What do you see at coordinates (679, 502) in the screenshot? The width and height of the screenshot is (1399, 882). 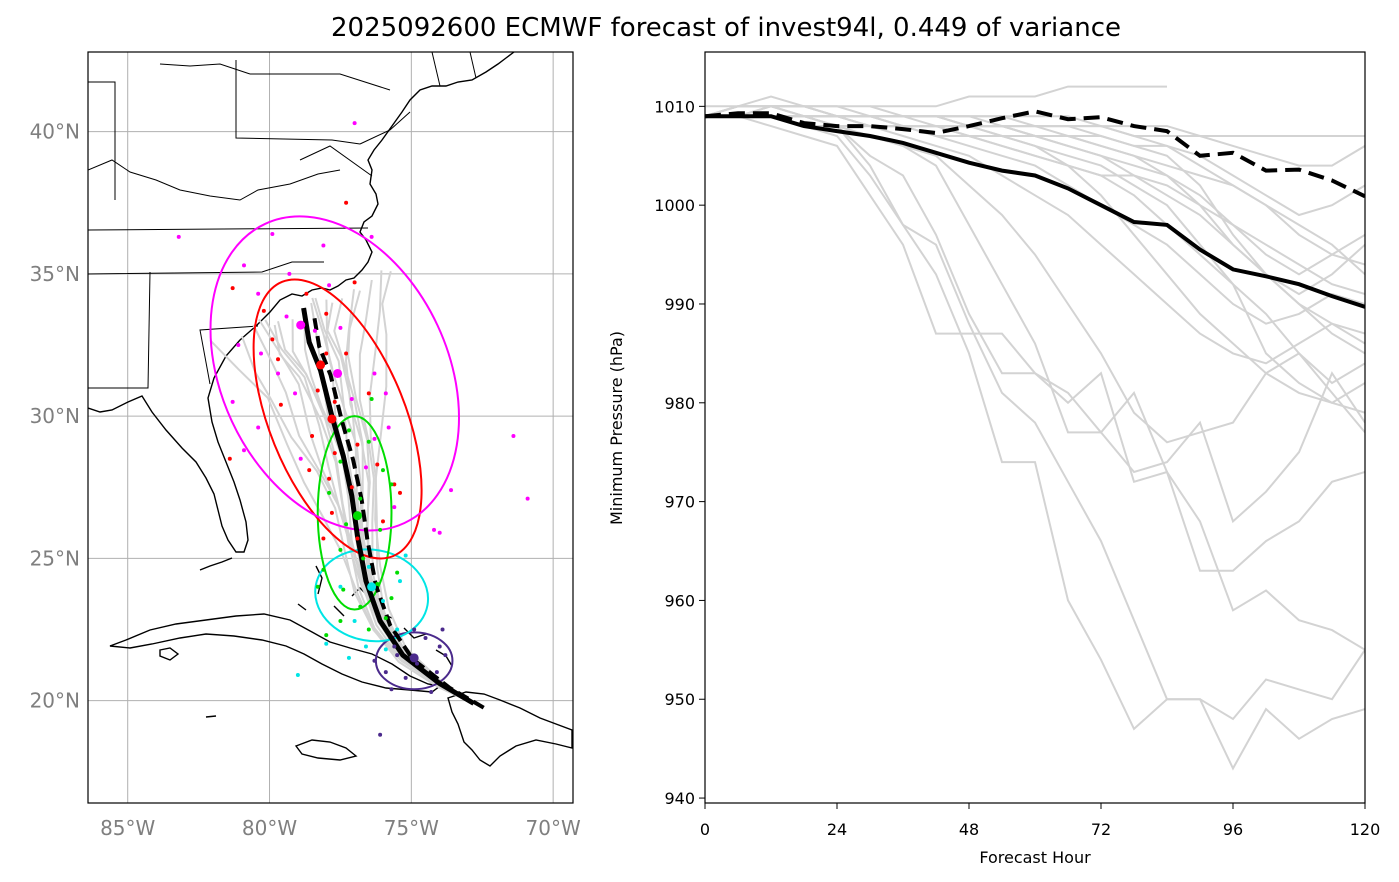 I see `y-tick-label: 970` at bounding box center [679, 502].